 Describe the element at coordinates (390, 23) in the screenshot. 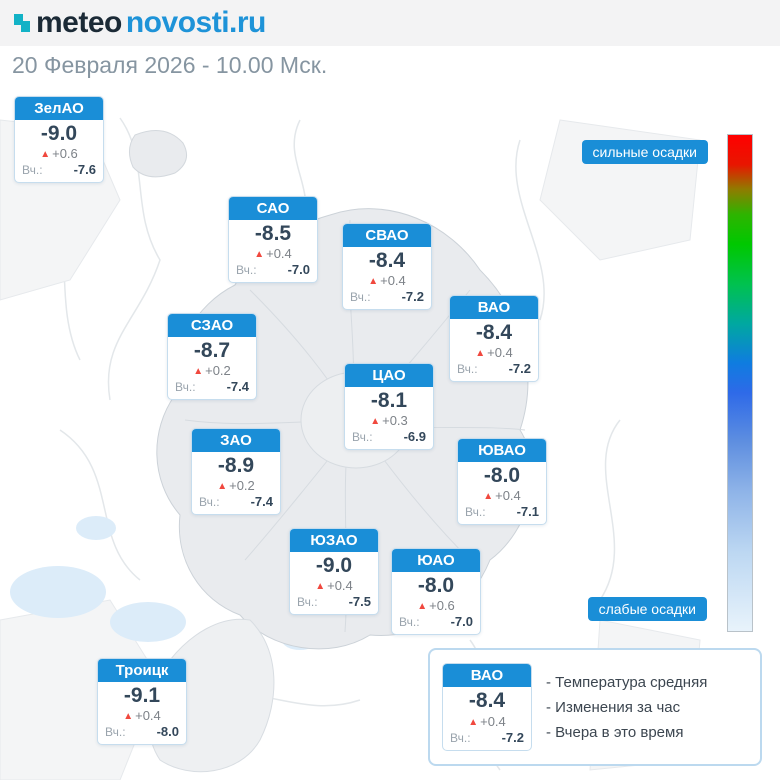

I see `logo-strip: meteo novosti.ru` at that location.